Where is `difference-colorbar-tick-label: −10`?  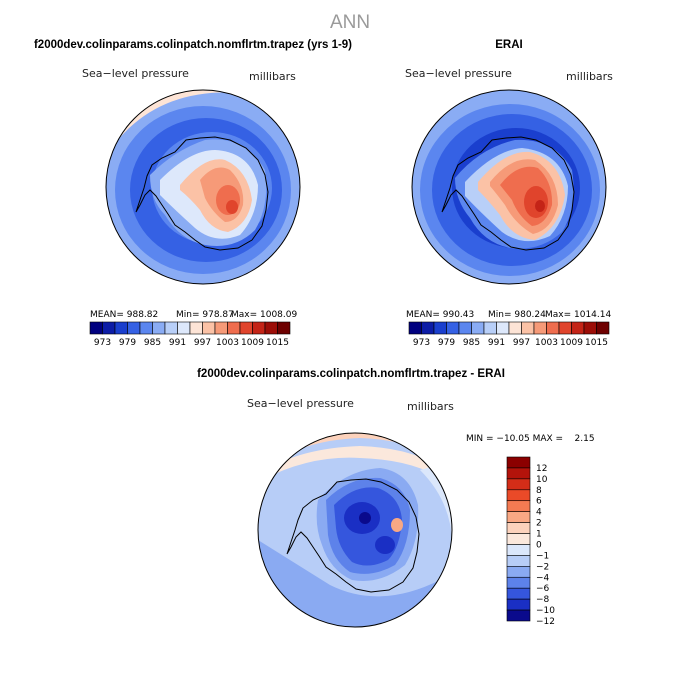 difference-colorbar-tick-label: −10 is located at coordinates (545, 611).